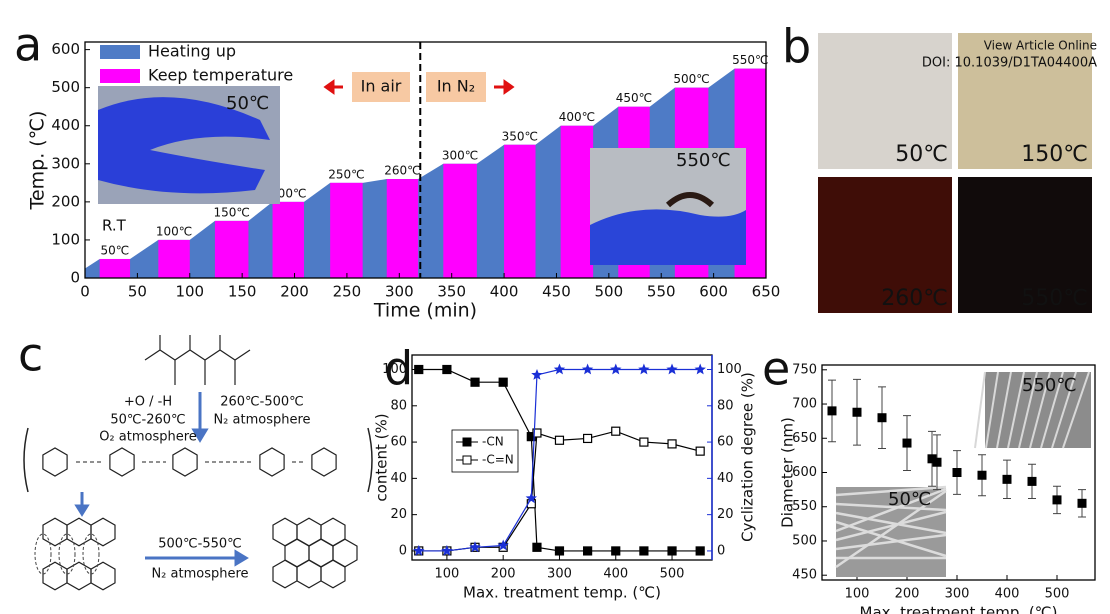 This screenshot has height=614, width=1110. I want to click on sample-label: 50℃, so click(921, 154).